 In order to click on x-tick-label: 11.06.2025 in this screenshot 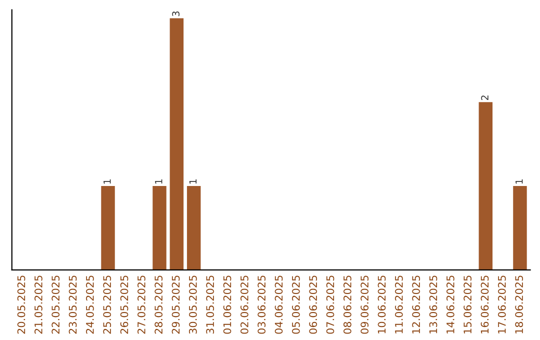, I will do `click(398, 305)`.